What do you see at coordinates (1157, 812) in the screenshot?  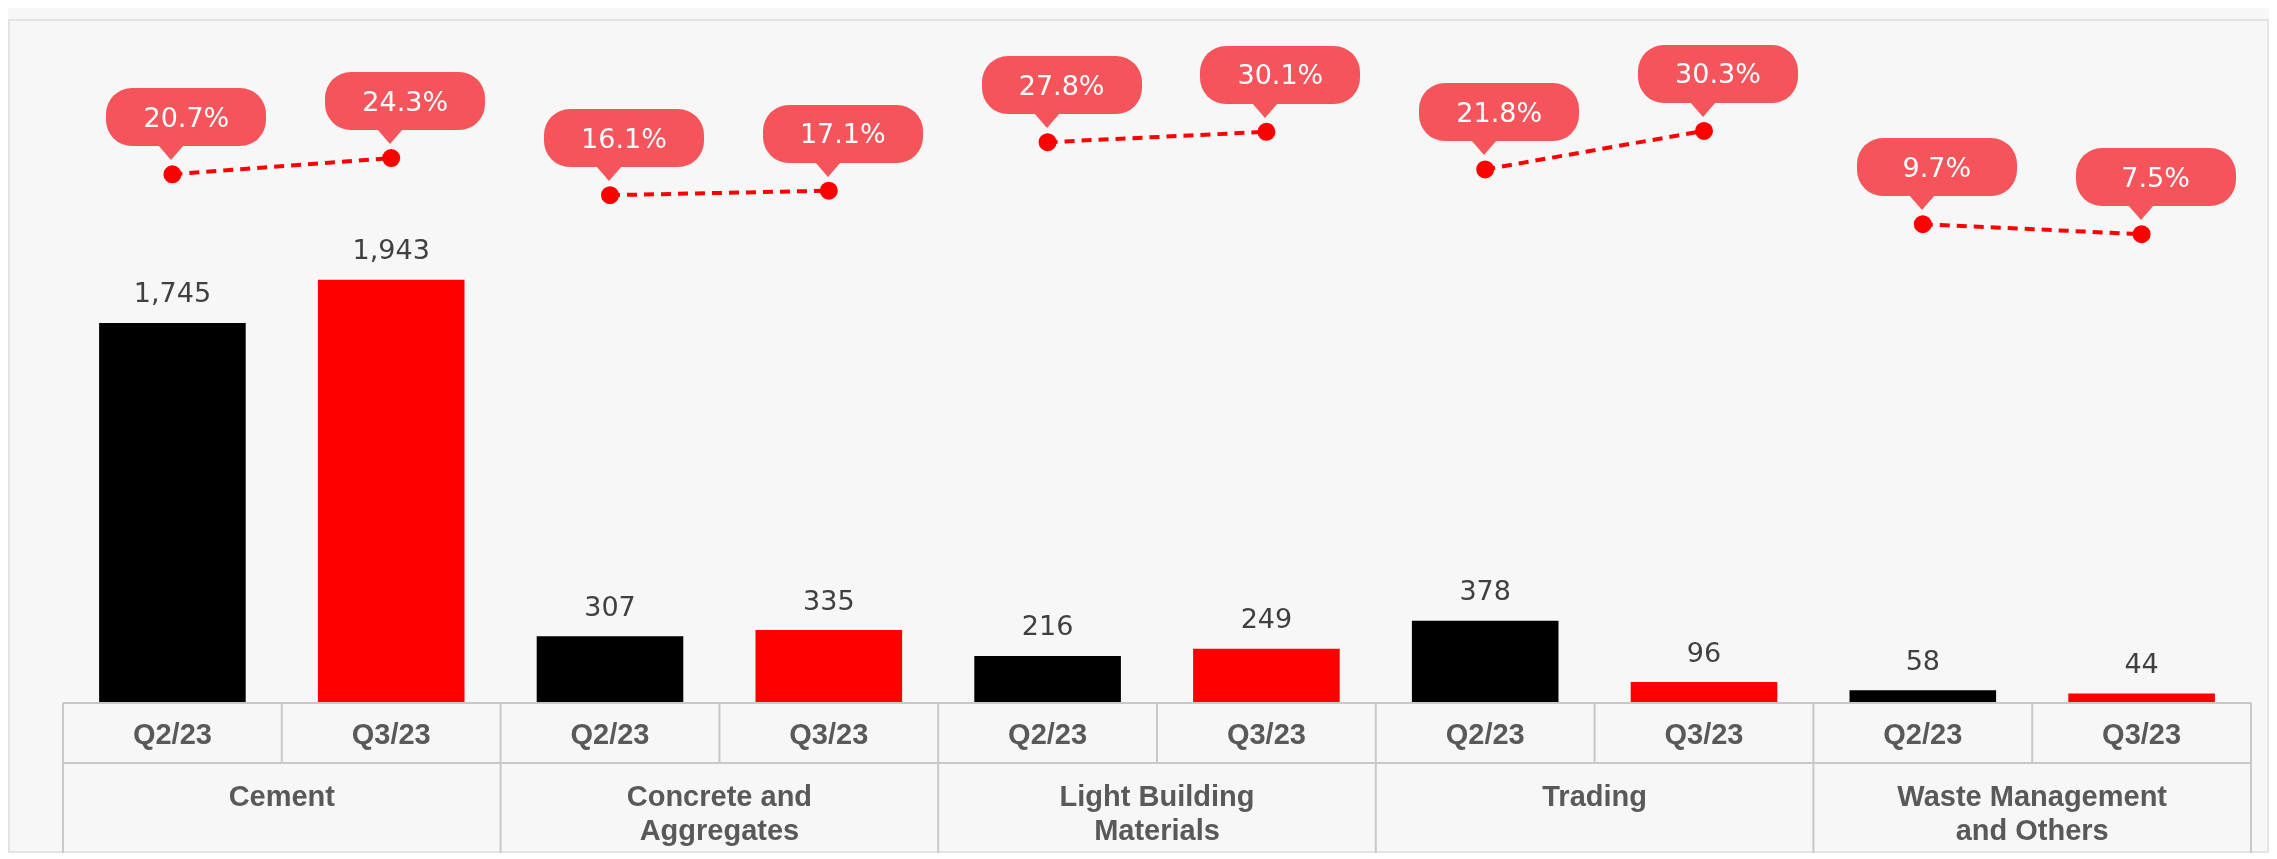 I see `text: Light Building Materials` at bounding box center [1157, 812].